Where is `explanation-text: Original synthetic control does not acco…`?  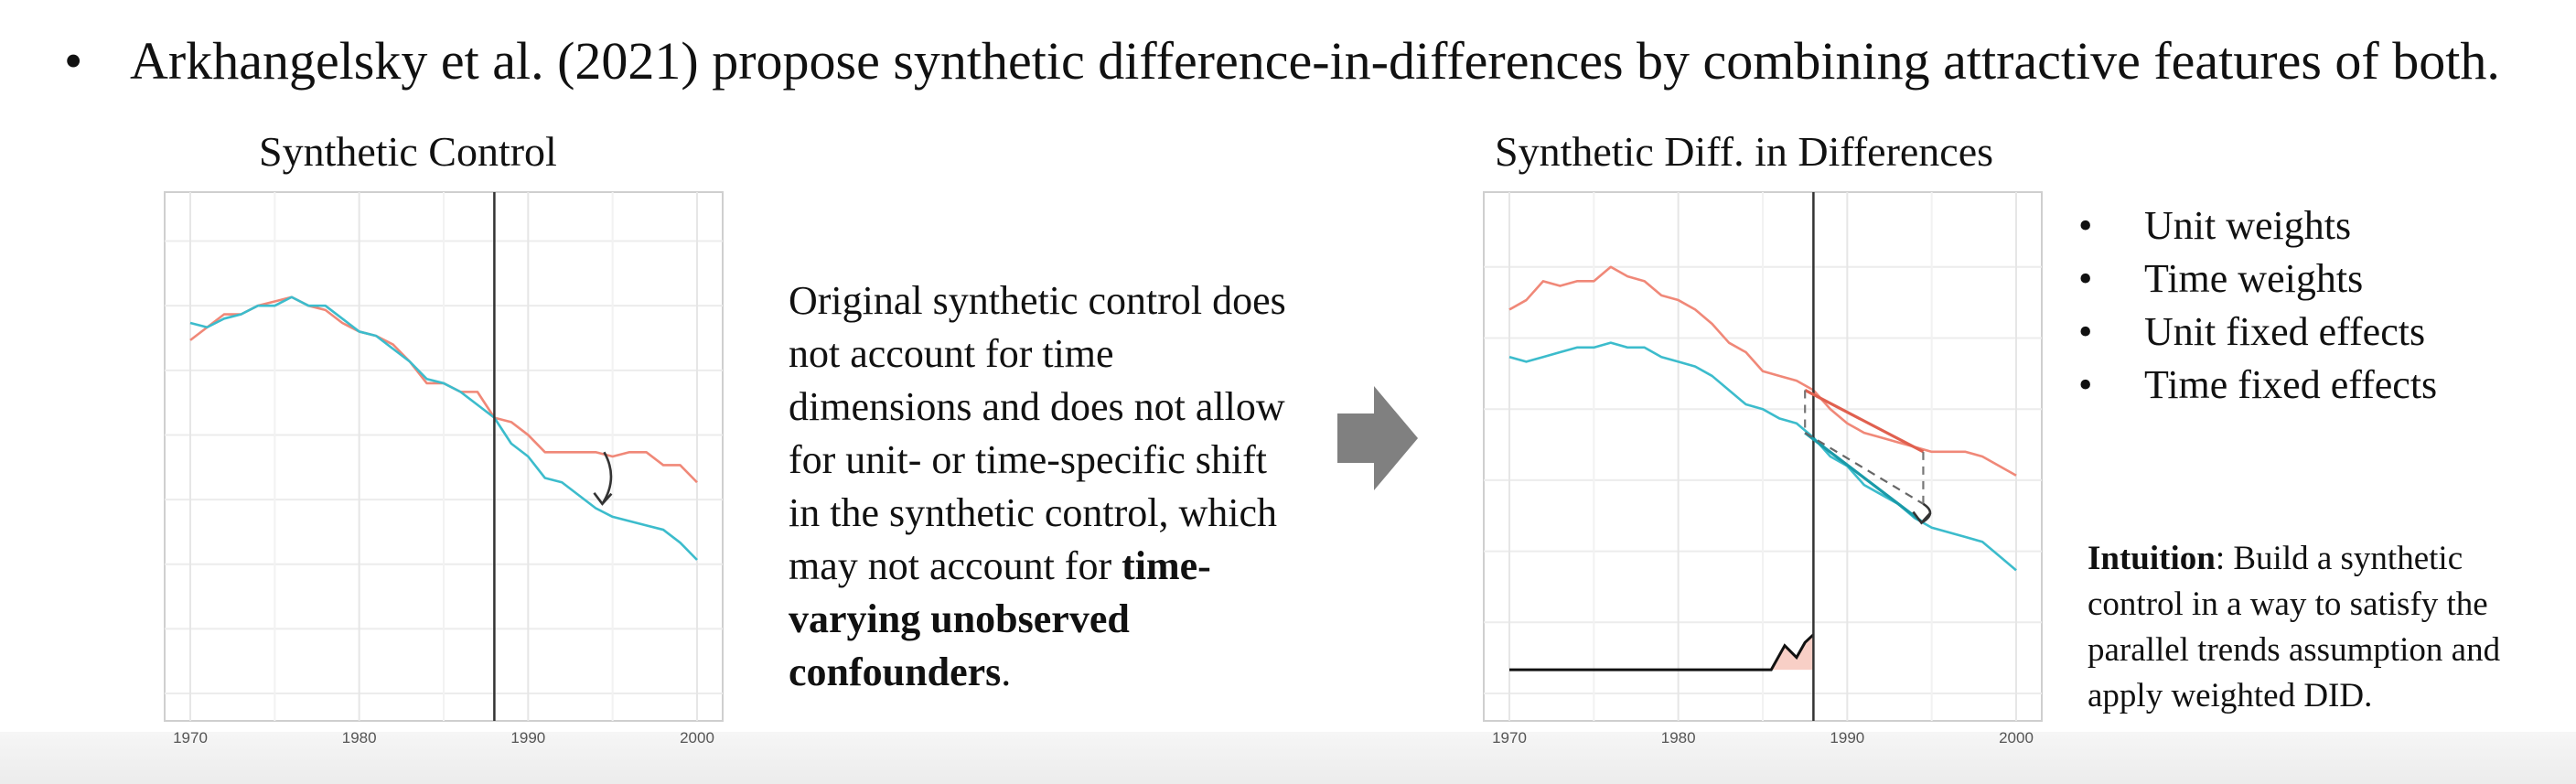 explanation-text: Original synthetic control does not acco… is located at coordinates (1045, 486).